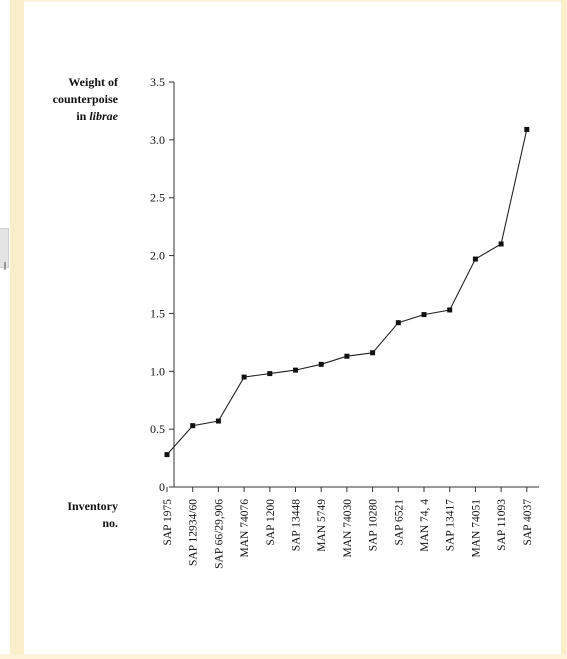 The width and height of the screenshot is (567, 659). What do you see at coordinates (4, 248) in the screenshot?
I see `panel-collapse-tab` at bounding box center [4, 248].